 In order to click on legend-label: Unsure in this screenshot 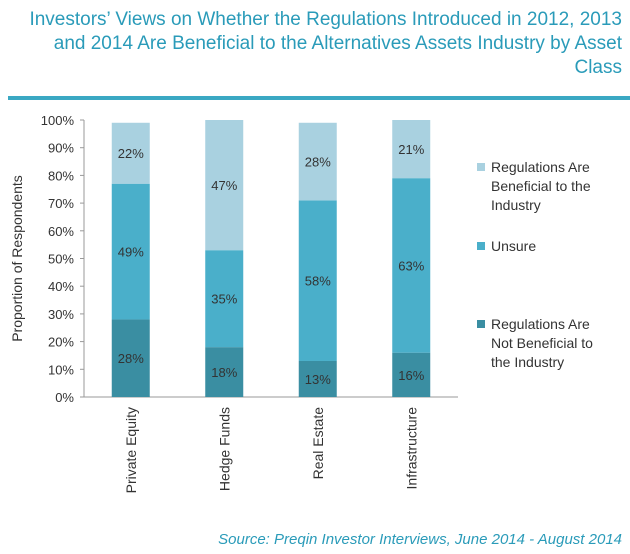, I will do `click(513, 246)`.